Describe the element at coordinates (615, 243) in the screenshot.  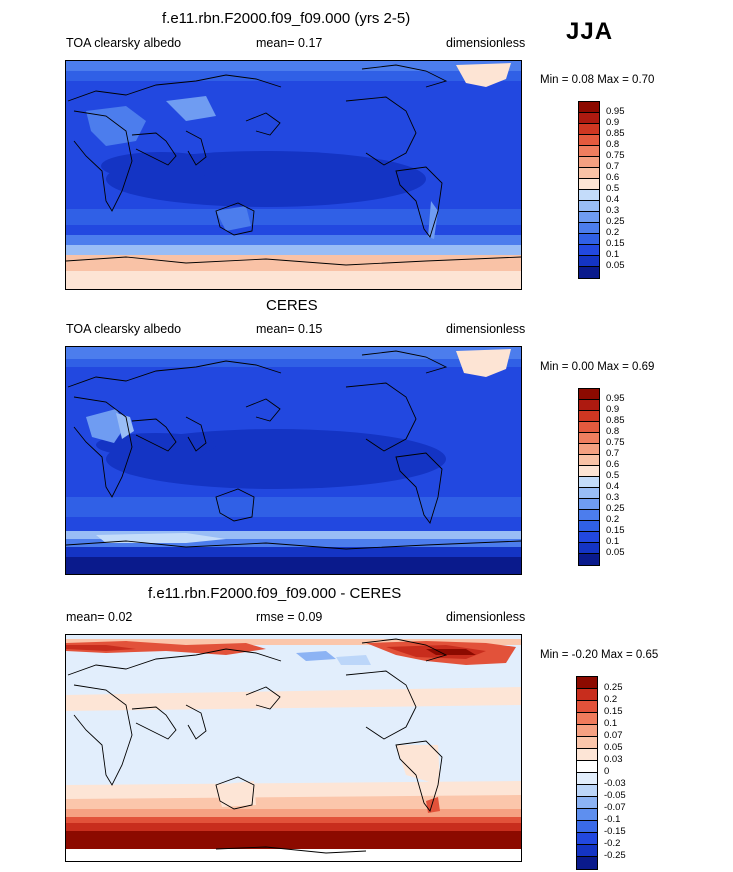
I see `panel-1-colorbar-label: 0.15` at that location.